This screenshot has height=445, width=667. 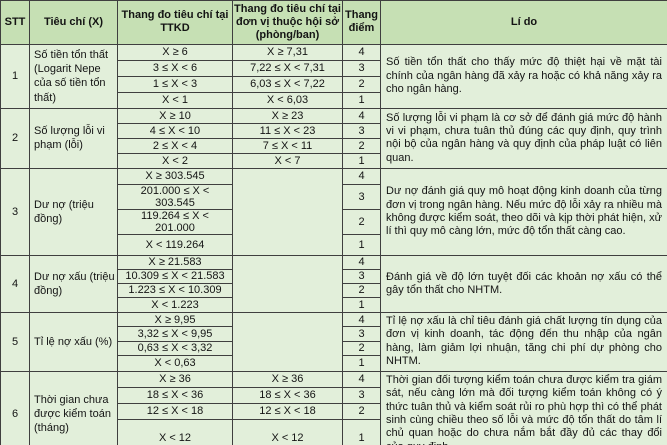 What do you see at coordinates (175, 363) in the screenshot?
I see `scale-ttkd-cell: X < 0,63` at bounding box center [175, 363].